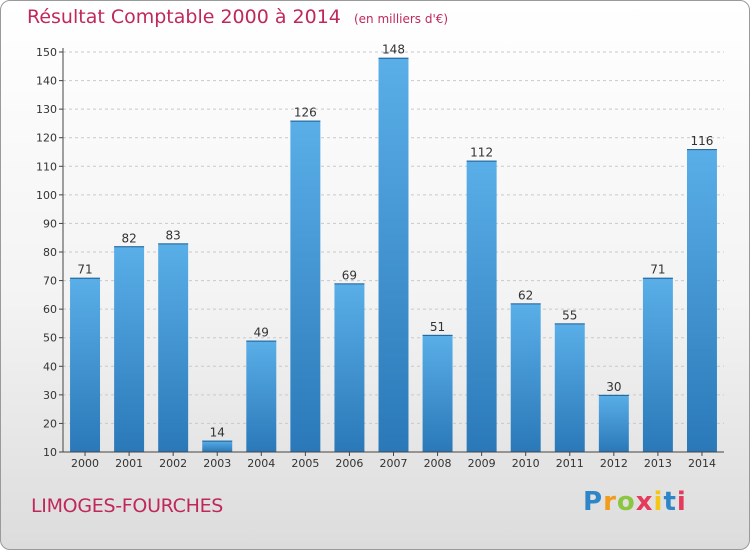 The width and height of the screenshot is (750, 550). What do you see at coordinates (702, 141) in the screenshot?
I see `data-label-2014: 116` at bounding box center [702, 141].